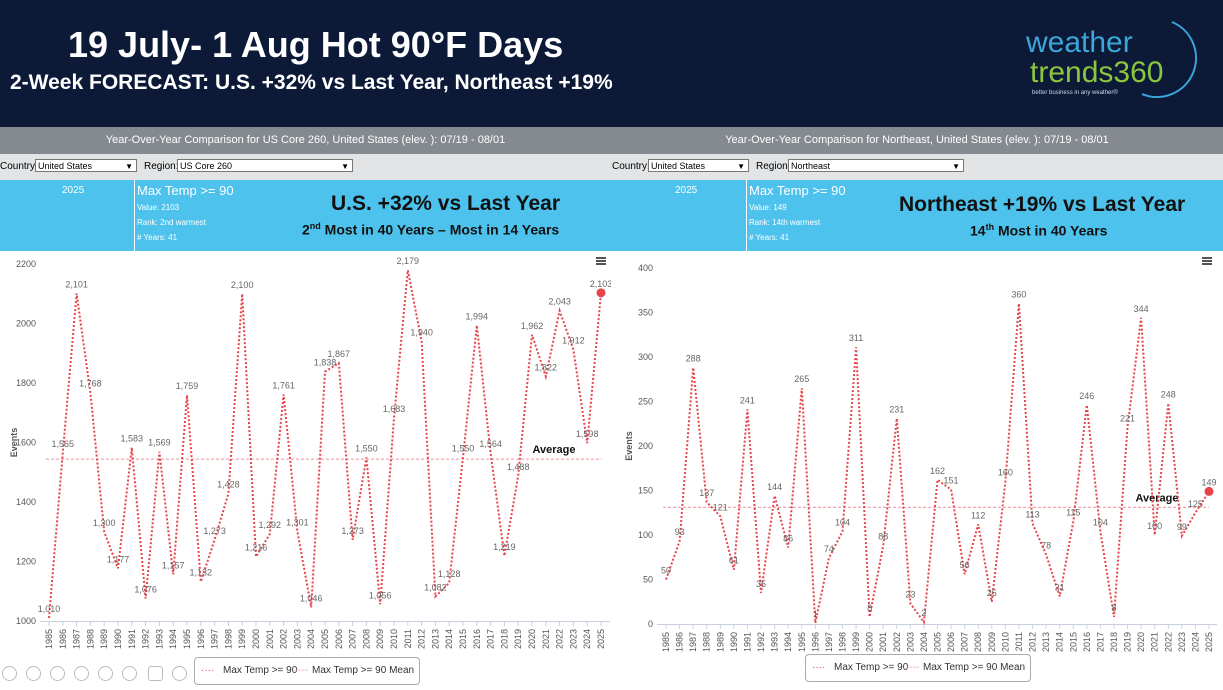  Describe the element at coordinates (26, 264) in the screenshot. I see `y-tick-label: 2200` at that location.